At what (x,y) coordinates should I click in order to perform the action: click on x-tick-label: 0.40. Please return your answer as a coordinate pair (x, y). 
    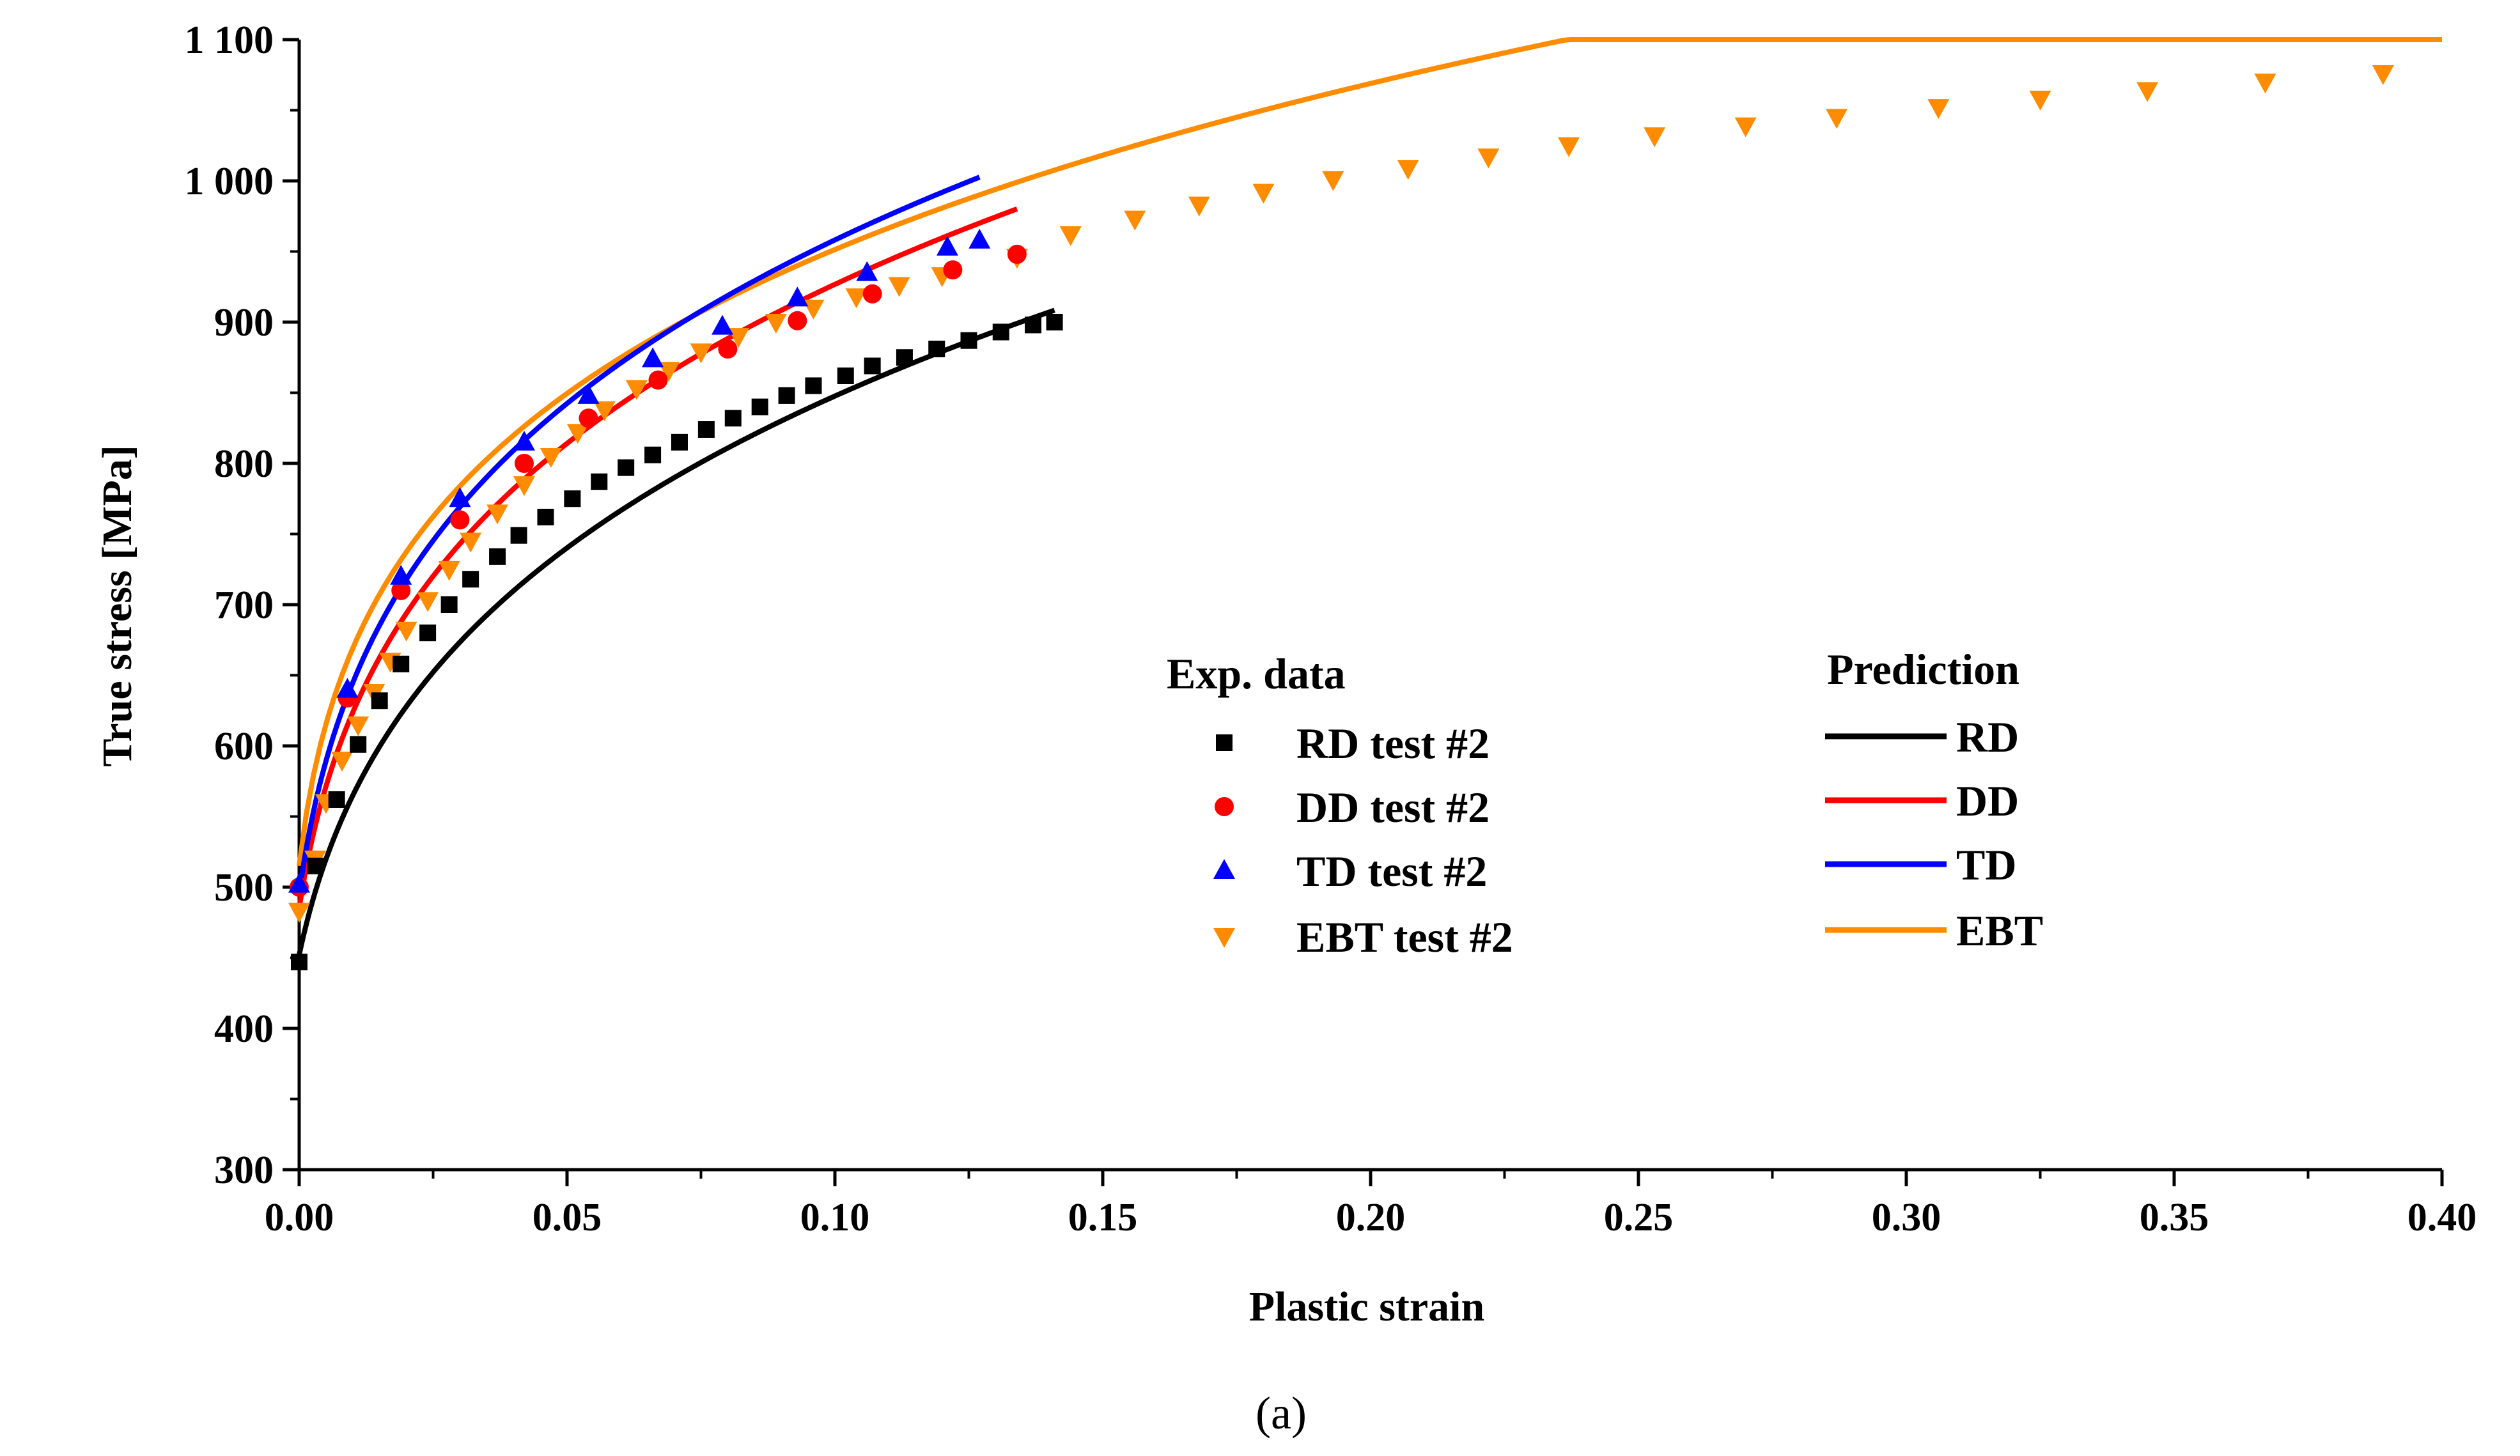
    Looking at the image, I should click on (2442, 1218).